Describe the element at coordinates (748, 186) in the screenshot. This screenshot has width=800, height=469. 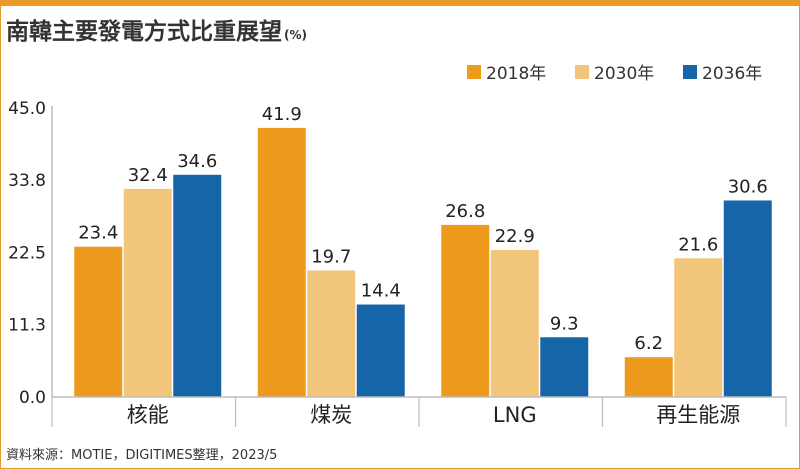
I see `data-label: 30.6` at that location.